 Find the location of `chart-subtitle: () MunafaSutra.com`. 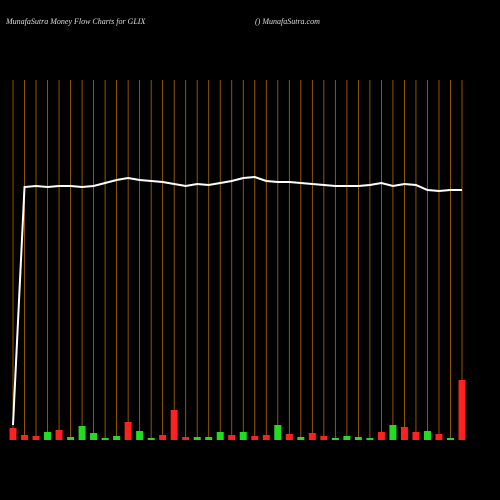

chart-subtitle: () MunafaSutra.com is located at coordinates (287, 21).